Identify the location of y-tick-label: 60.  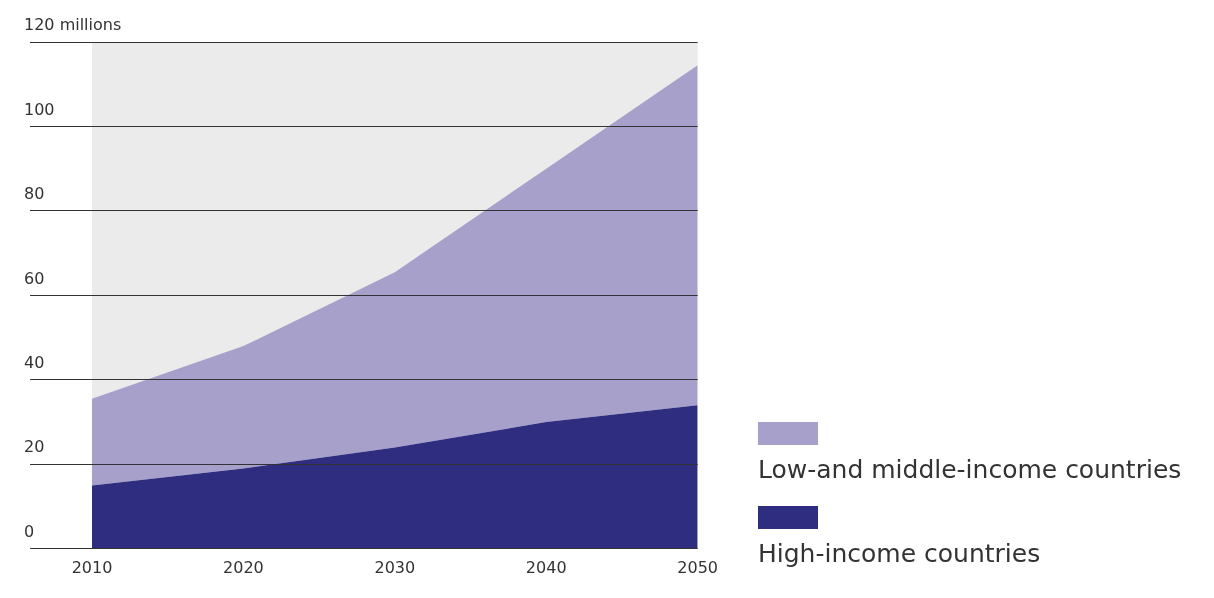
(34, 278).